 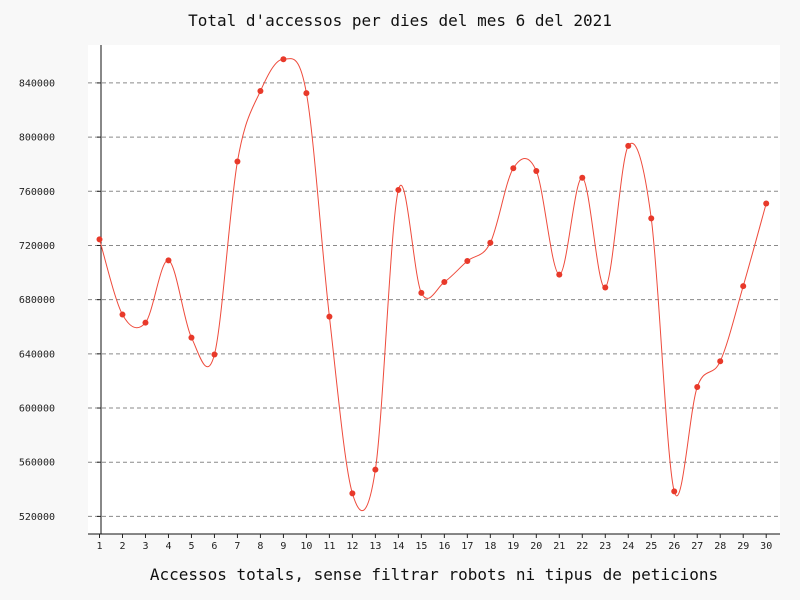 I want to click on y-tick-label: 560000, so click(x=37, y=463).